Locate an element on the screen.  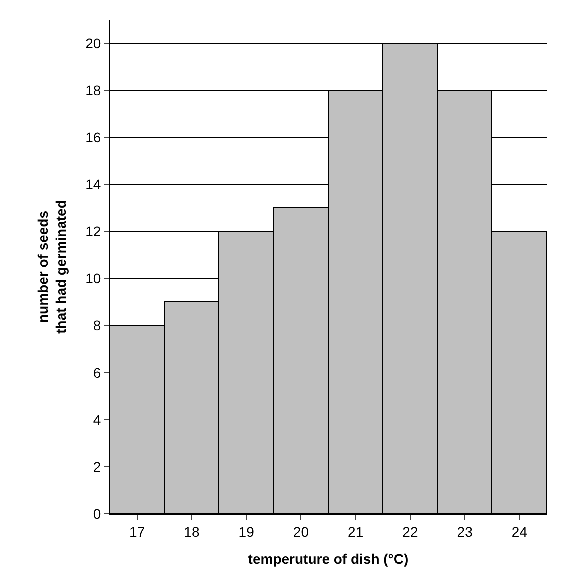
y-tick-label: 20 is located at coordinates (94, 43).